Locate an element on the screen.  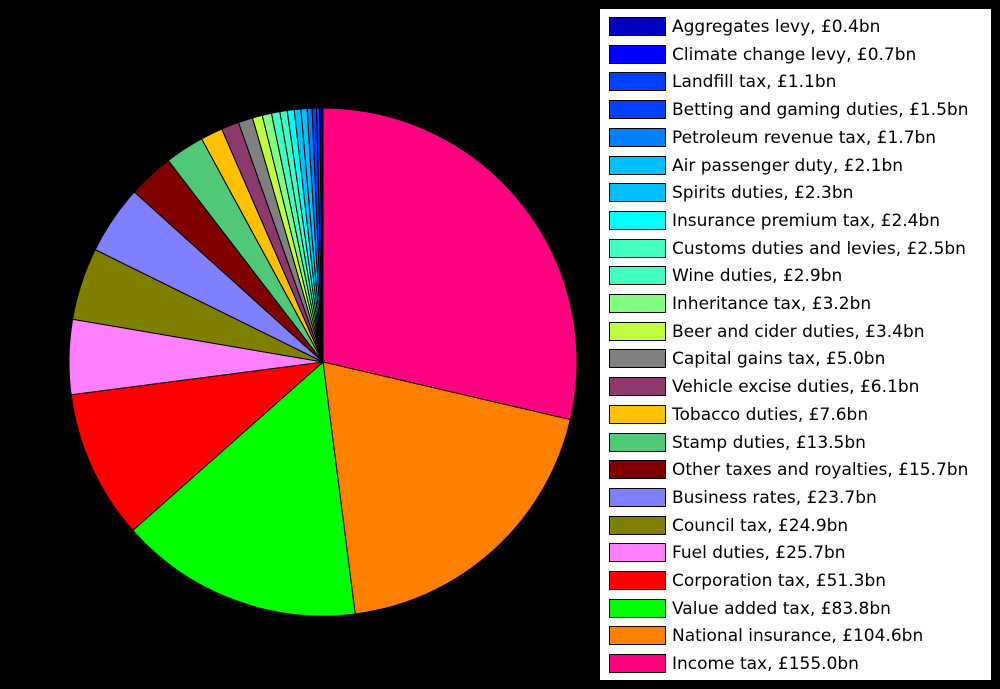
legend-label: Capital gains tax, £5.0bn is located at coordinates (779, 359).